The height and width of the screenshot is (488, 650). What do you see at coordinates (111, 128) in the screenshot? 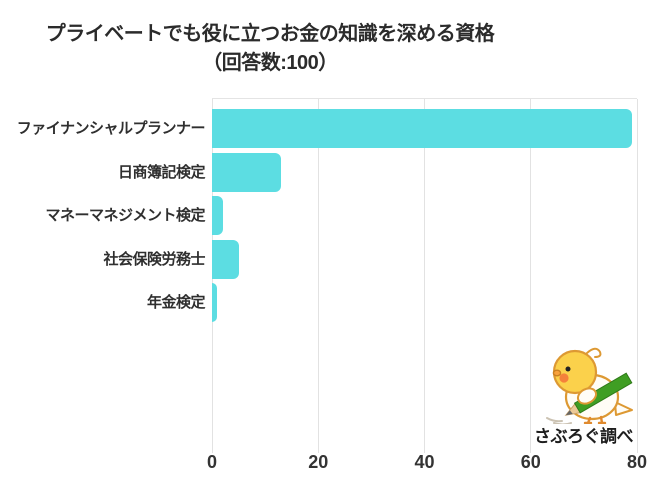
I see `y-category-label-0: ファイナンシャルプランナー` at bounding box center [111, 128].